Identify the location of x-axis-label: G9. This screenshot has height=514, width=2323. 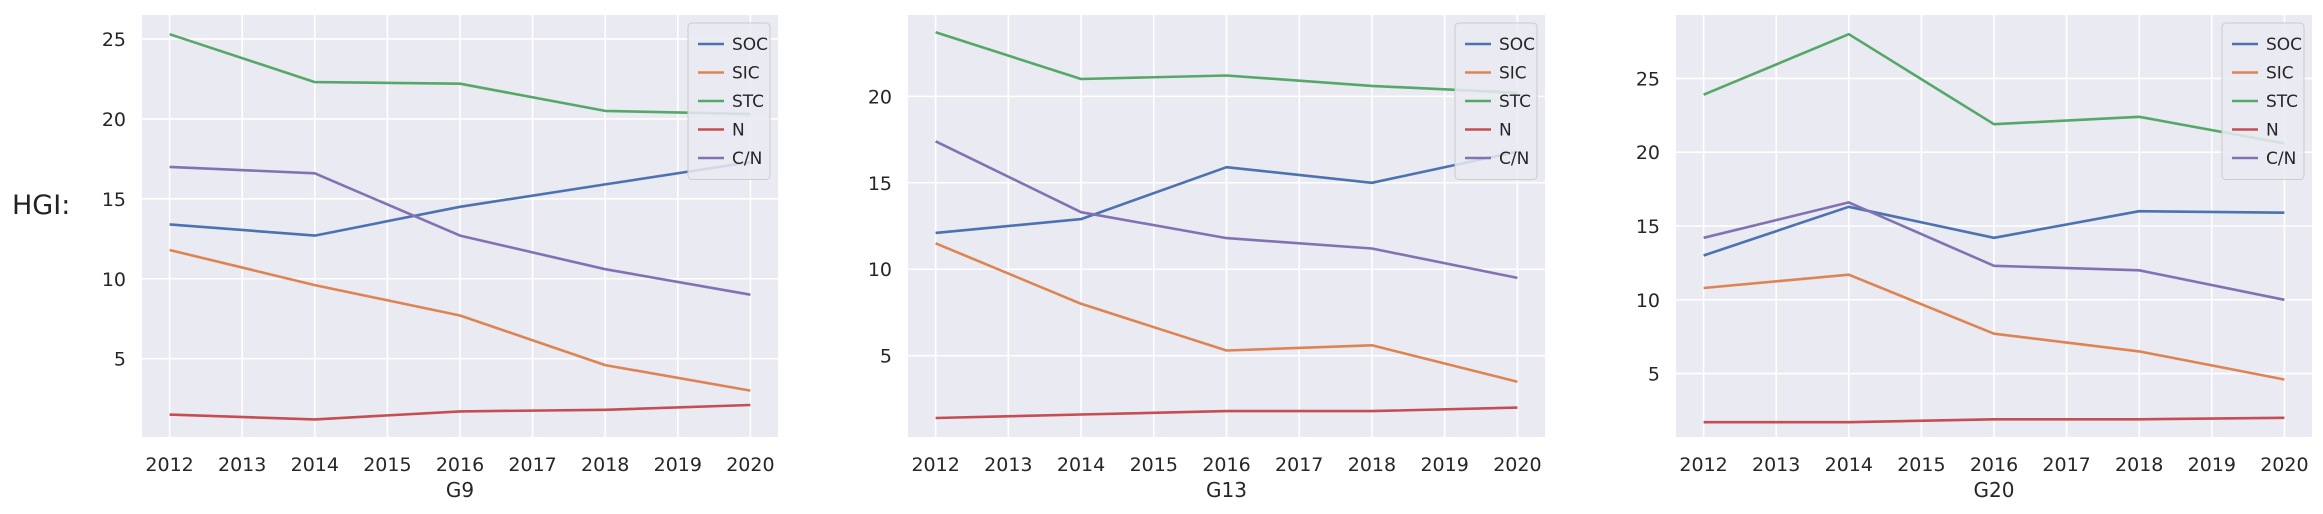
(460, 490).